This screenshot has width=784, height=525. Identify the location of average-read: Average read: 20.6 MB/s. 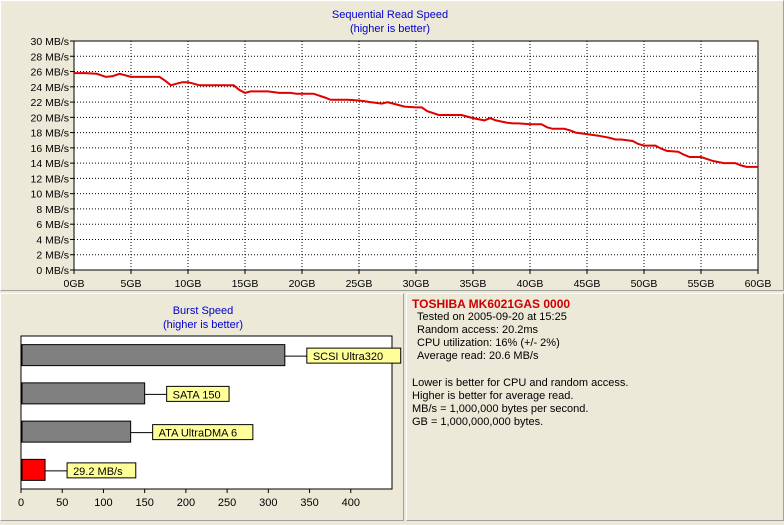
(478, 356).